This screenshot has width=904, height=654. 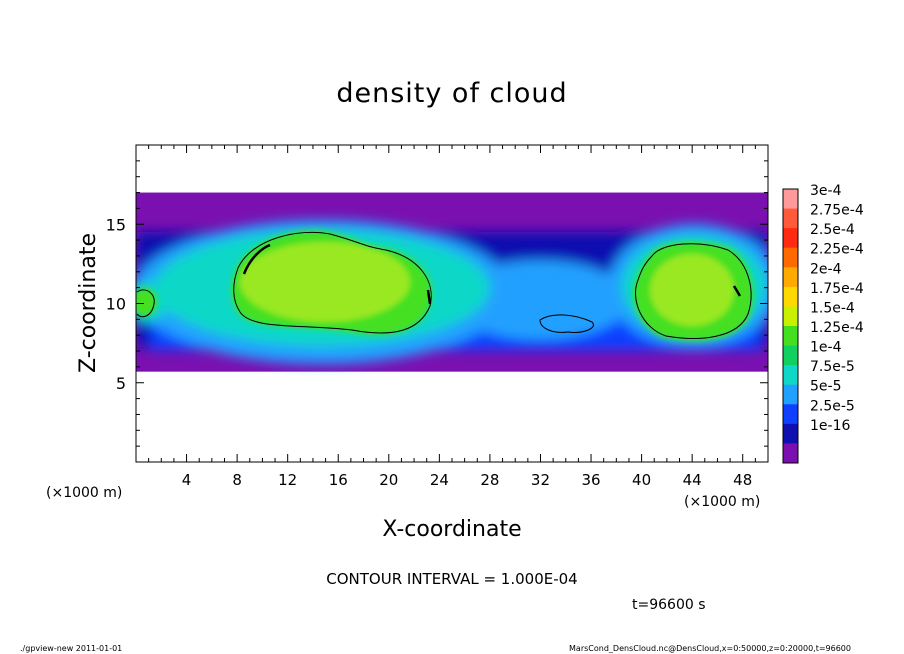 What do you see at coordinates (641, 480) in the screenshot?
I see `x-tick-label: 40` at bounding box center [641, 480].